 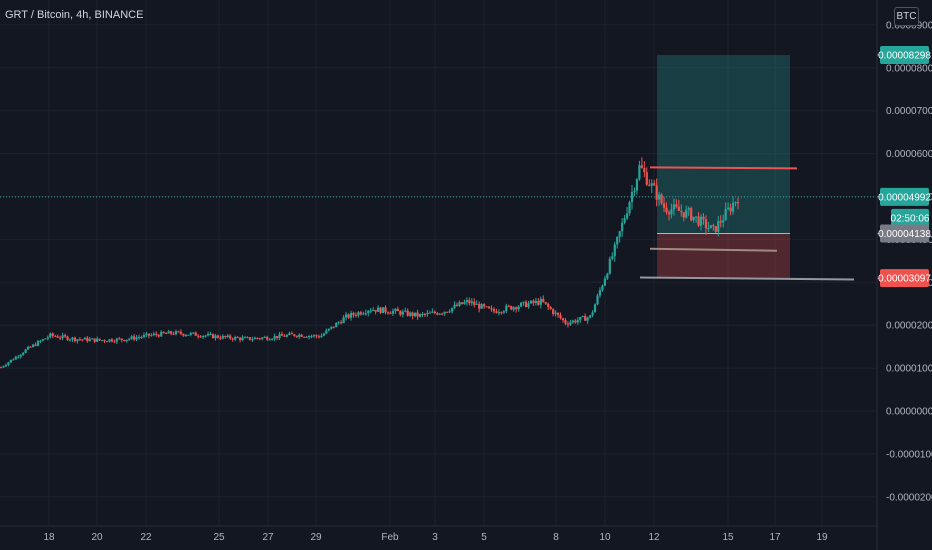 I want to click on stop-price-badge-bg, so click(x=904, y=278).